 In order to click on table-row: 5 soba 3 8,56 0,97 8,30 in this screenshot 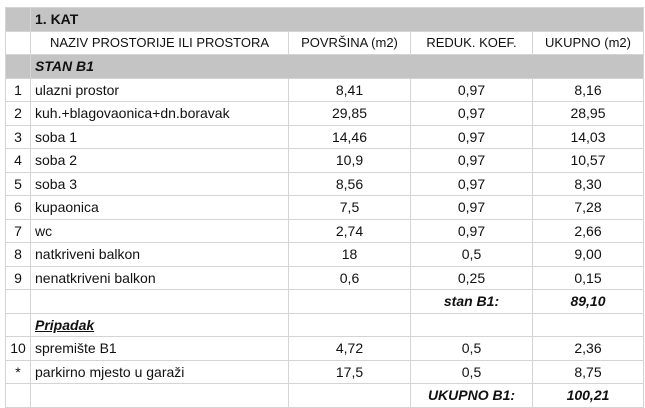, I will do `click(324, 183)`.